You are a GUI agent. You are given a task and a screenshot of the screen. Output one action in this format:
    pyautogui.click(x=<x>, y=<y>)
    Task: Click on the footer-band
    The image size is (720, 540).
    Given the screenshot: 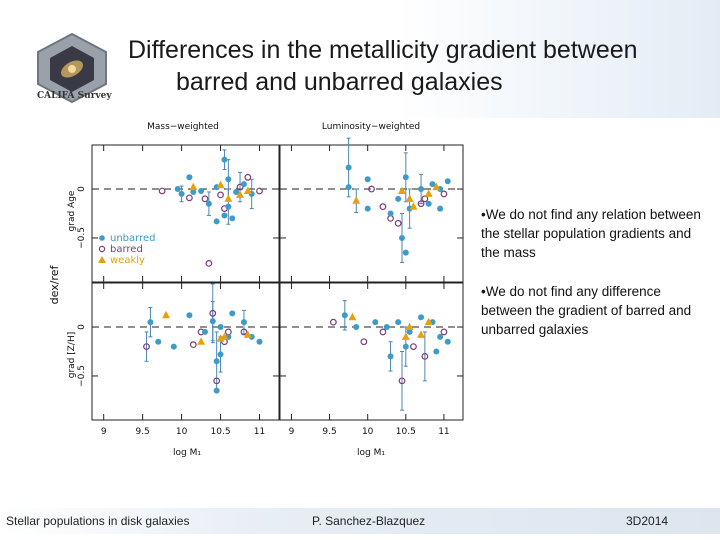 What is the action you would take?
    pyautogui.click(x=360, y=521)
    